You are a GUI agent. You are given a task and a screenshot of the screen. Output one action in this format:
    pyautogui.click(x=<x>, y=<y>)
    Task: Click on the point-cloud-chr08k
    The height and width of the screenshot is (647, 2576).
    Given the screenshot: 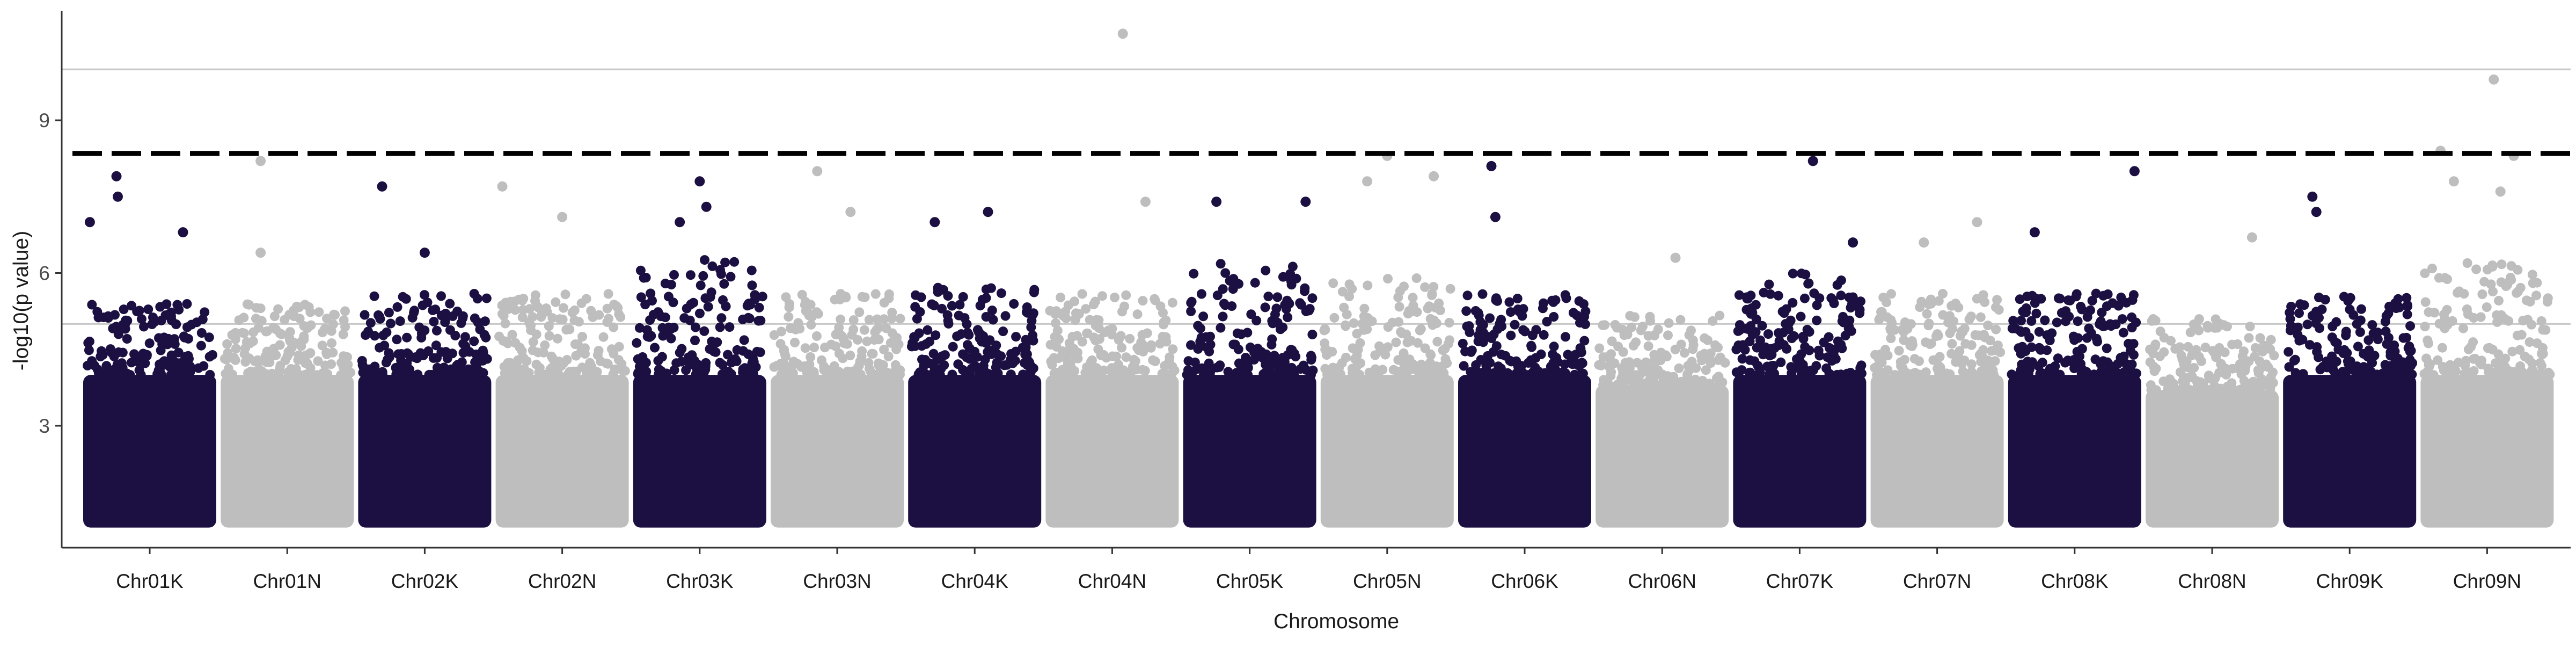 What is the action you would take?
    pyautogui.click(x=2074, y=451)
    